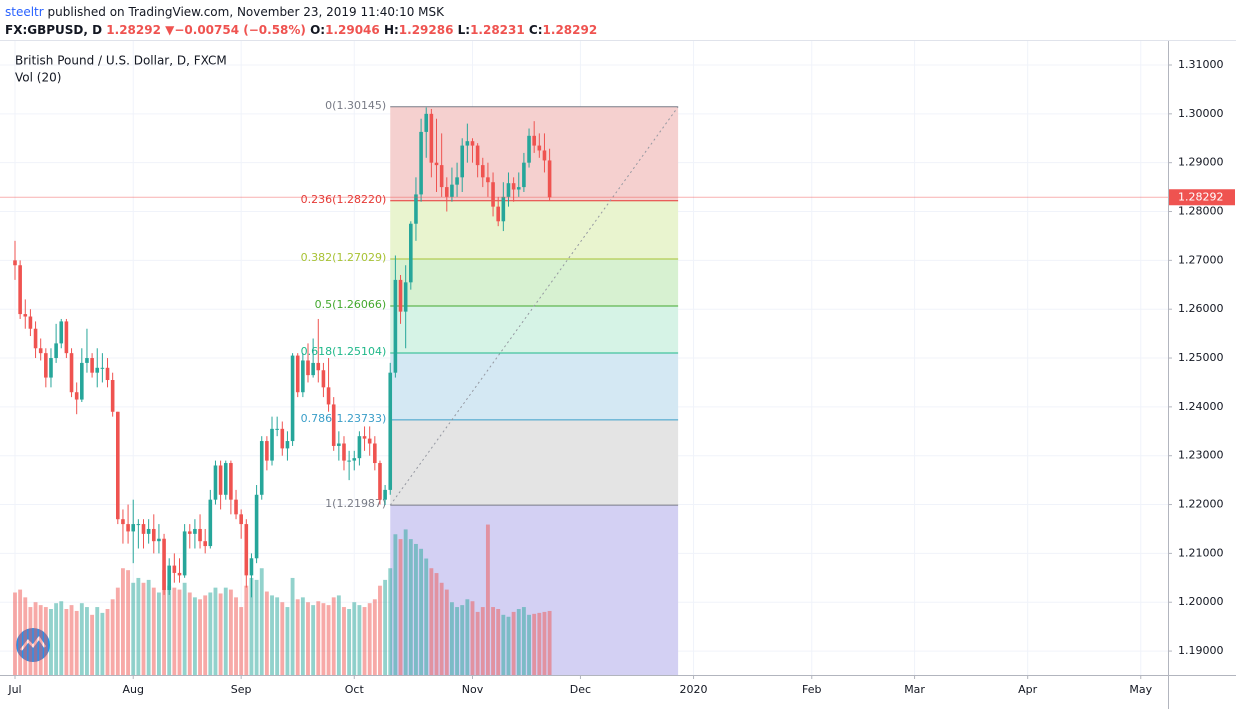 Image resolution: width=1236 pixels, height=709 pixels. I want to click on author: steeltr, so click(24, 12).